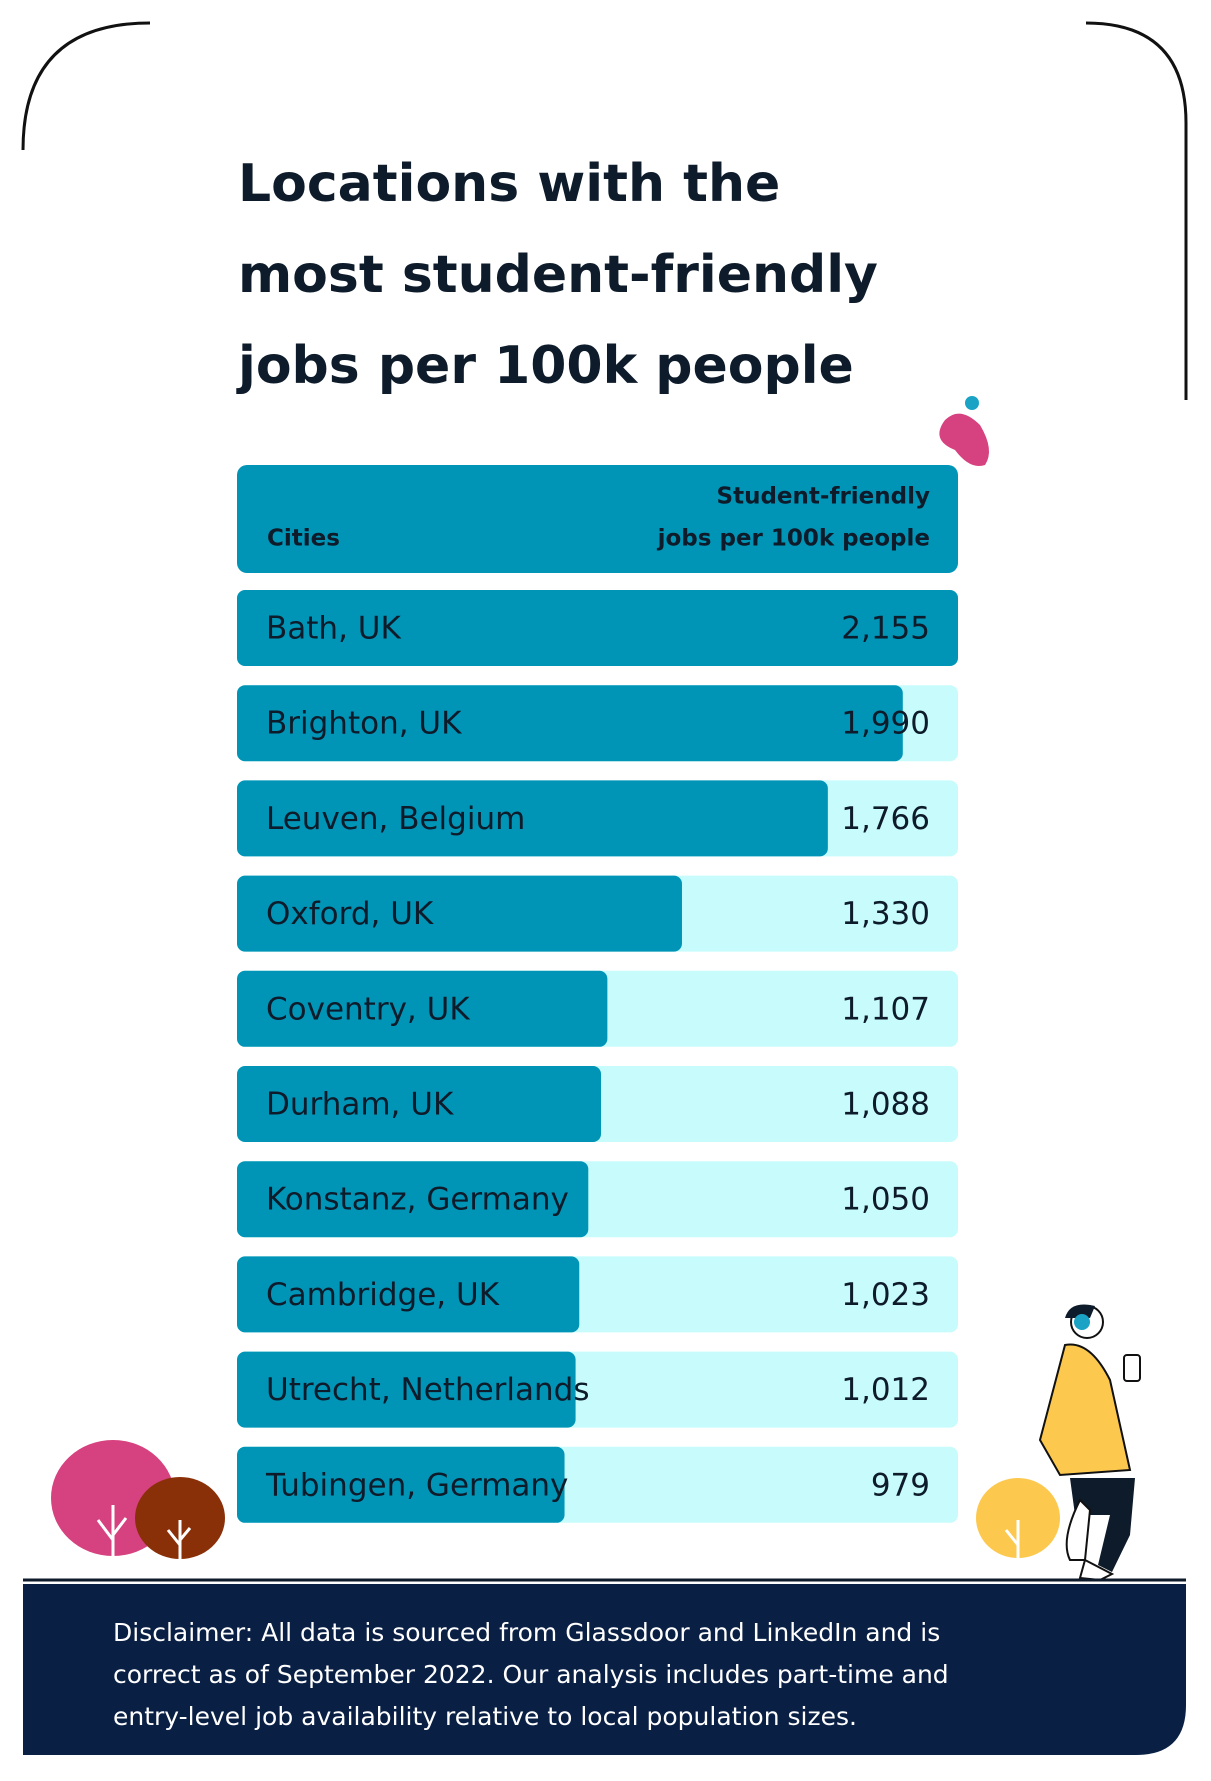 Image resolution: width=1211 pixels, height=1781 pixels. I want to click on value-label: 979, so click(900, 1485).